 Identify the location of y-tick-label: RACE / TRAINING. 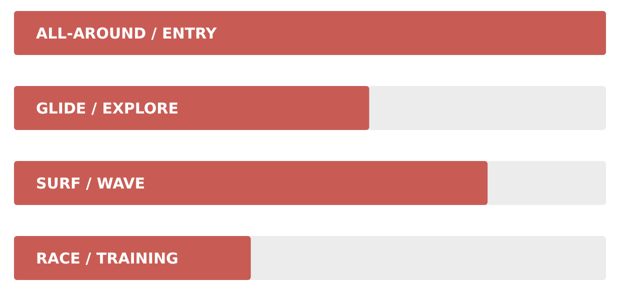
(107, 258).